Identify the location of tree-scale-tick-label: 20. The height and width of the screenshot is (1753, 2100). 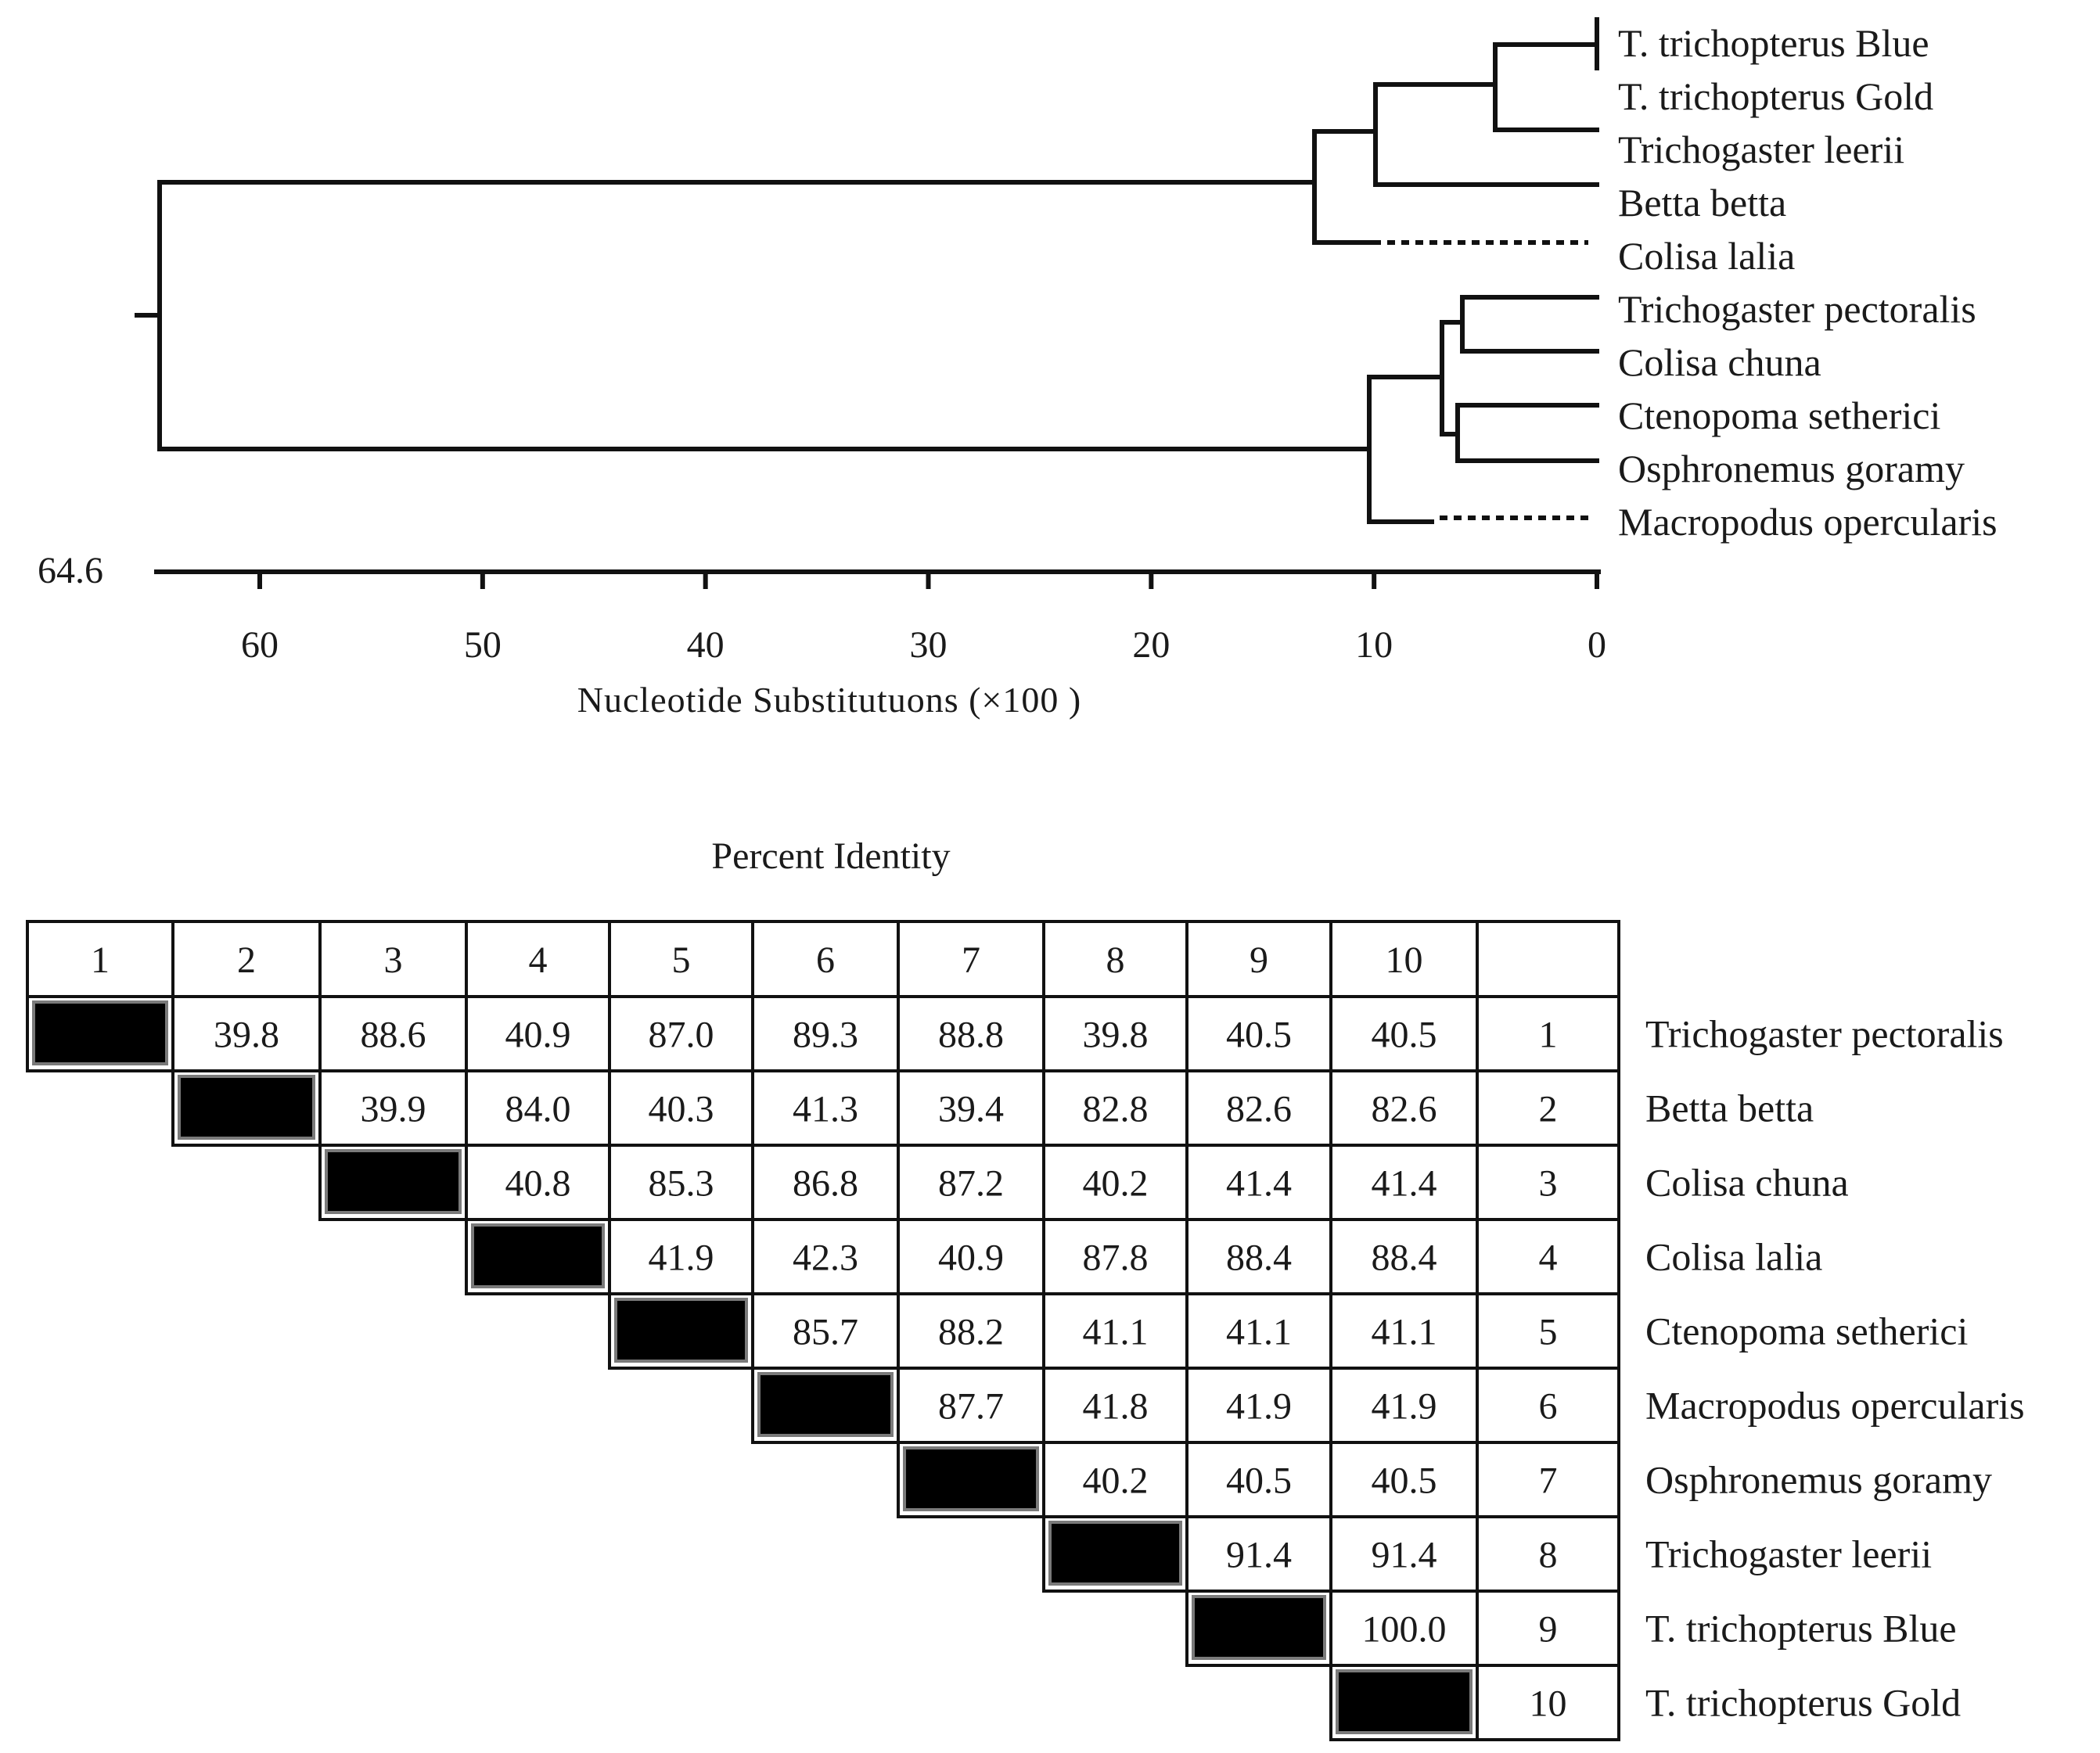
(1151, 645).